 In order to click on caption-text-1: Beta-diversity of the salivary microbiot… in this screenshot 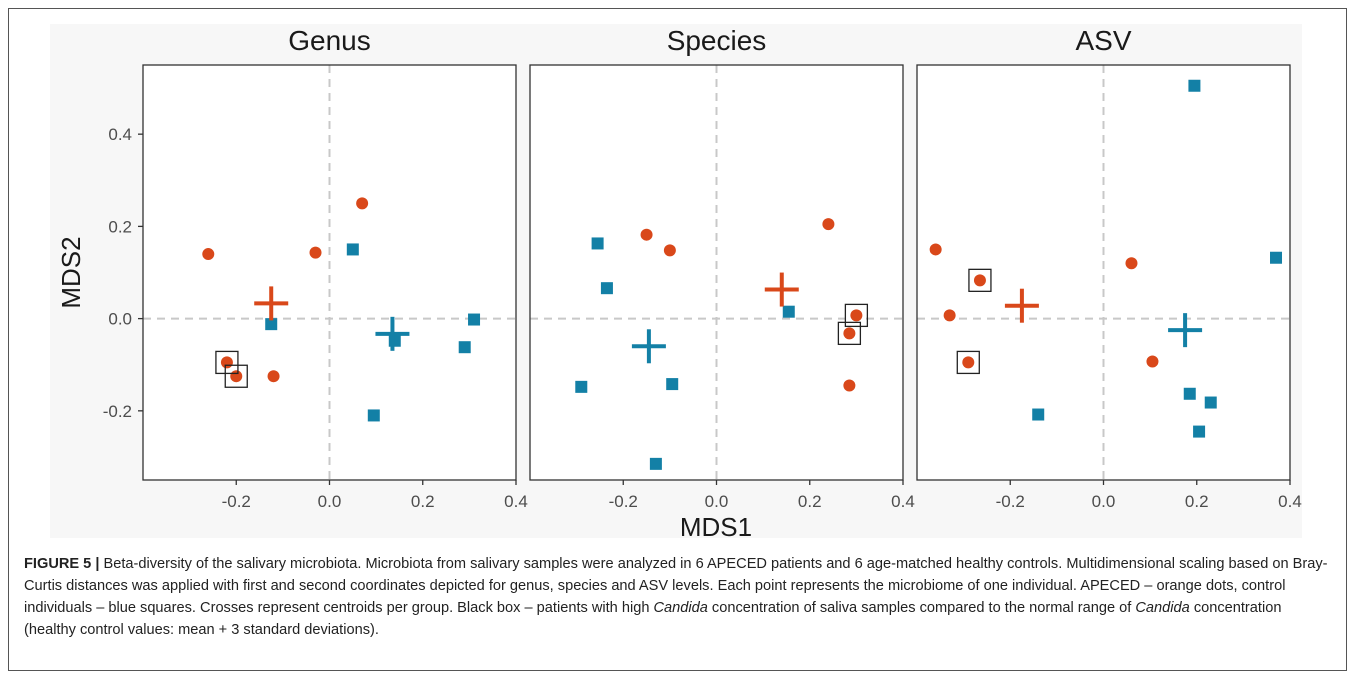, I will do `click(676, 586)`.